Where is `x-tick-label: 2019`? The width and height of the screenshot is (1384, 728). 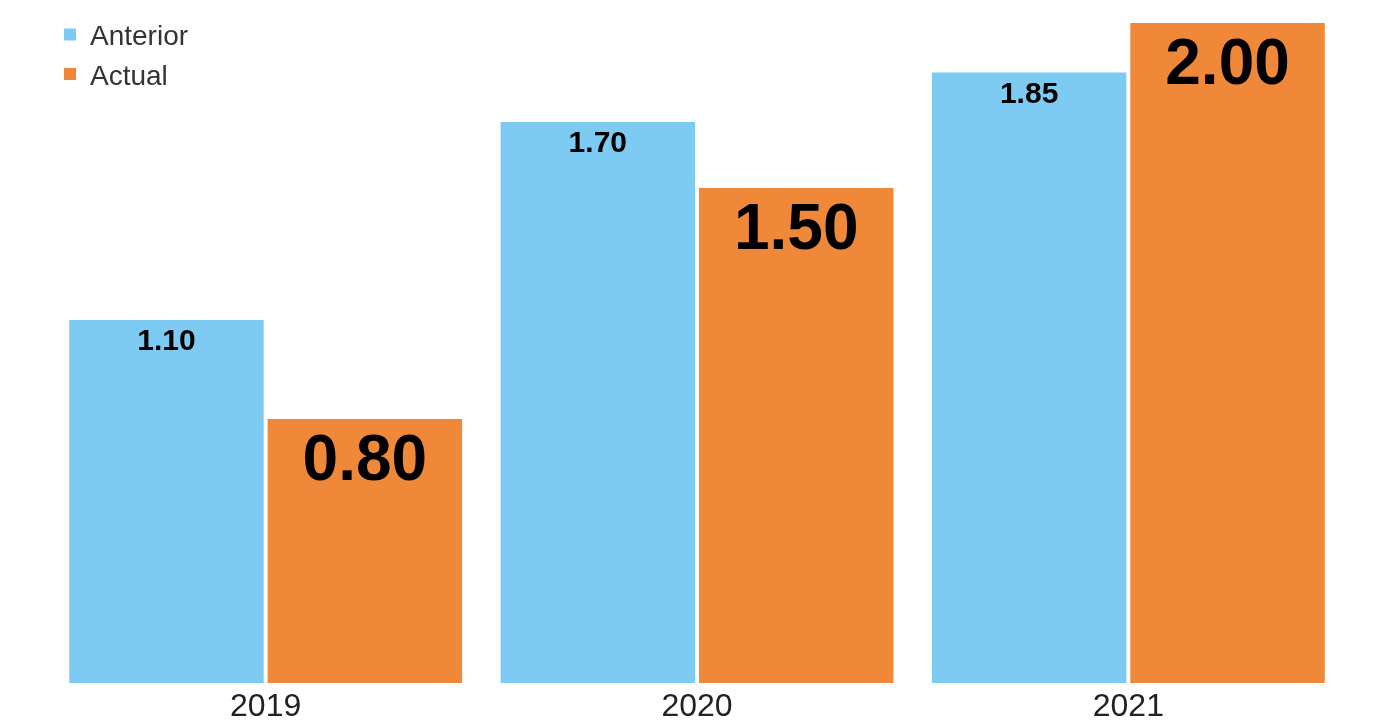 x-tick-label: 2019 is located at coordinates (266, 705).